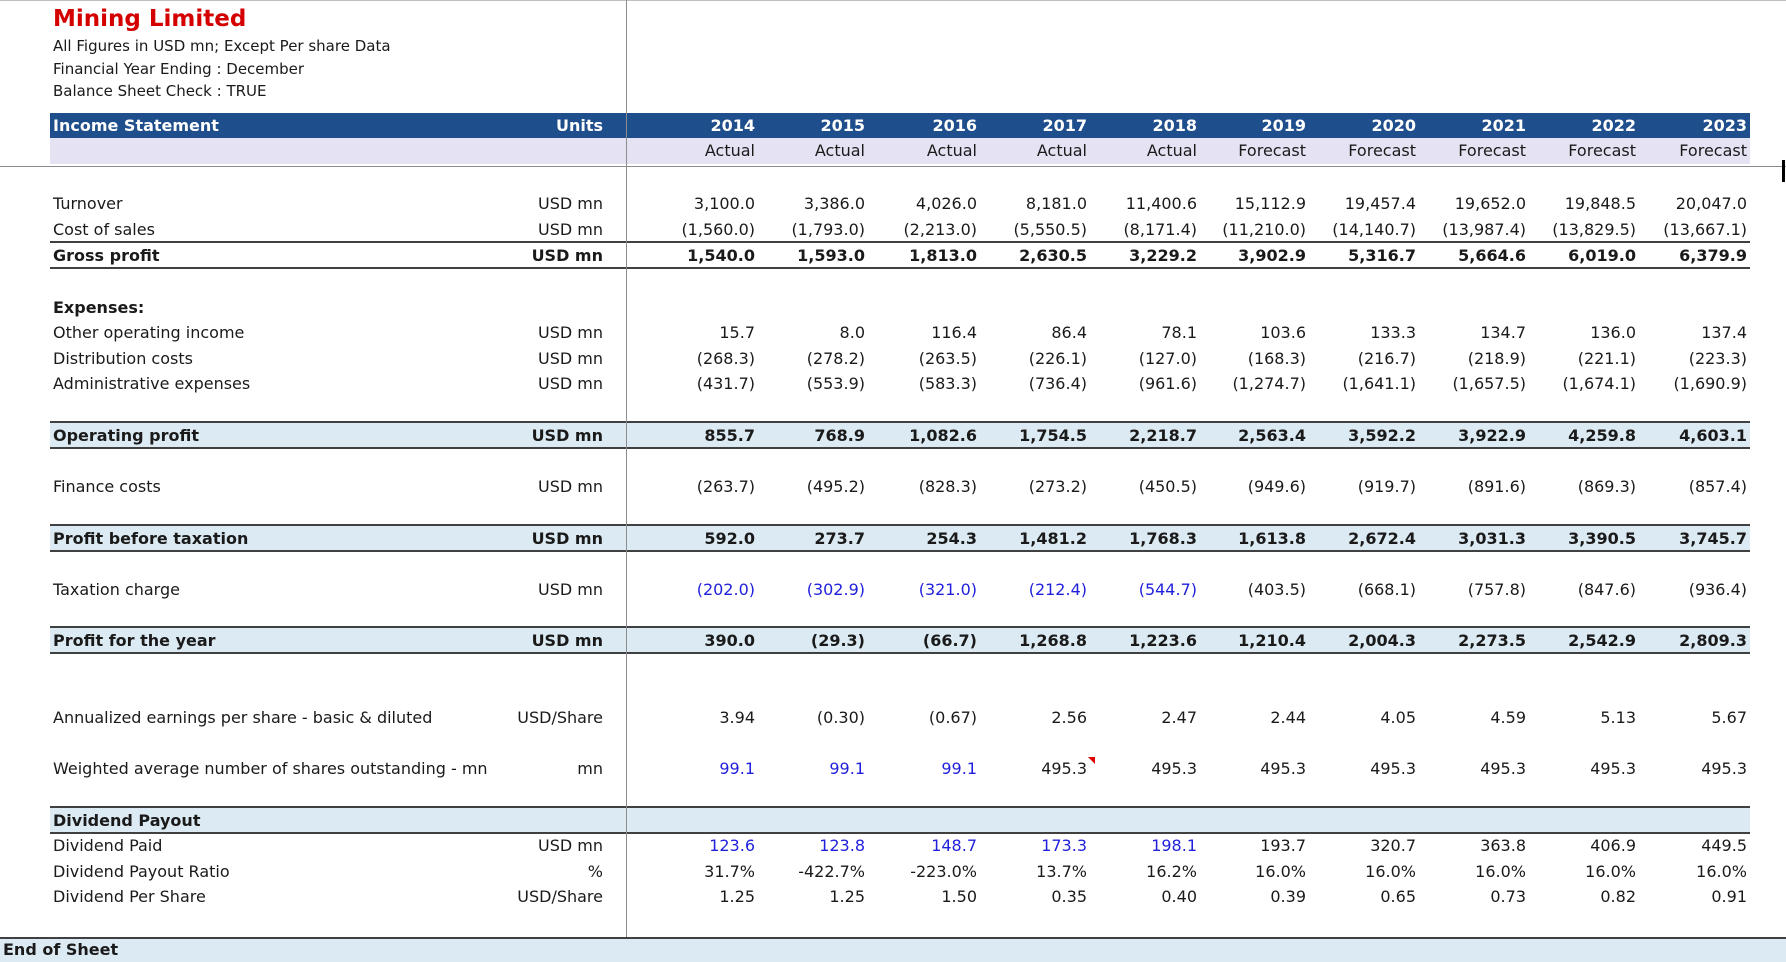  Describe the element at coordinates (126, 435) in the screenshot. I see `row-label: Operating profit` at that location.